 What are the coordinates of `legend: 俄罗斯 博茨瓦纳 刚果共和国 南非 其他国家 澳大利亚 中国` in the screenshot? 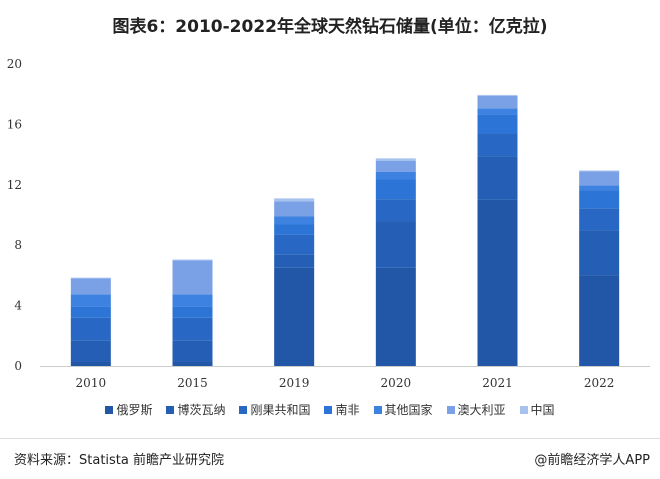 It's located at (330, 409).